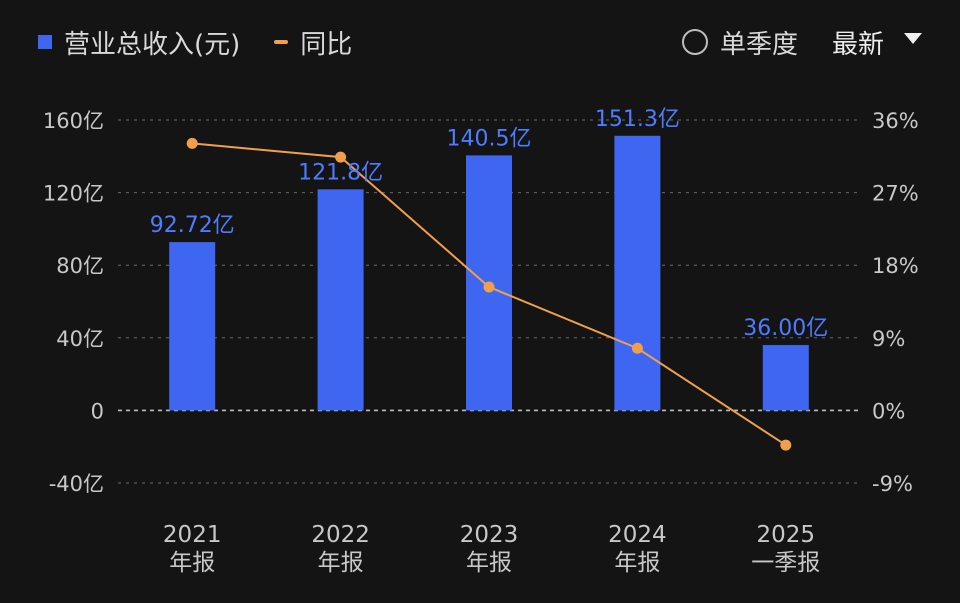  Describe the element at coordinates (192, 535) in the screenshot. I see `x-axis-year-label: 2021` at that location.